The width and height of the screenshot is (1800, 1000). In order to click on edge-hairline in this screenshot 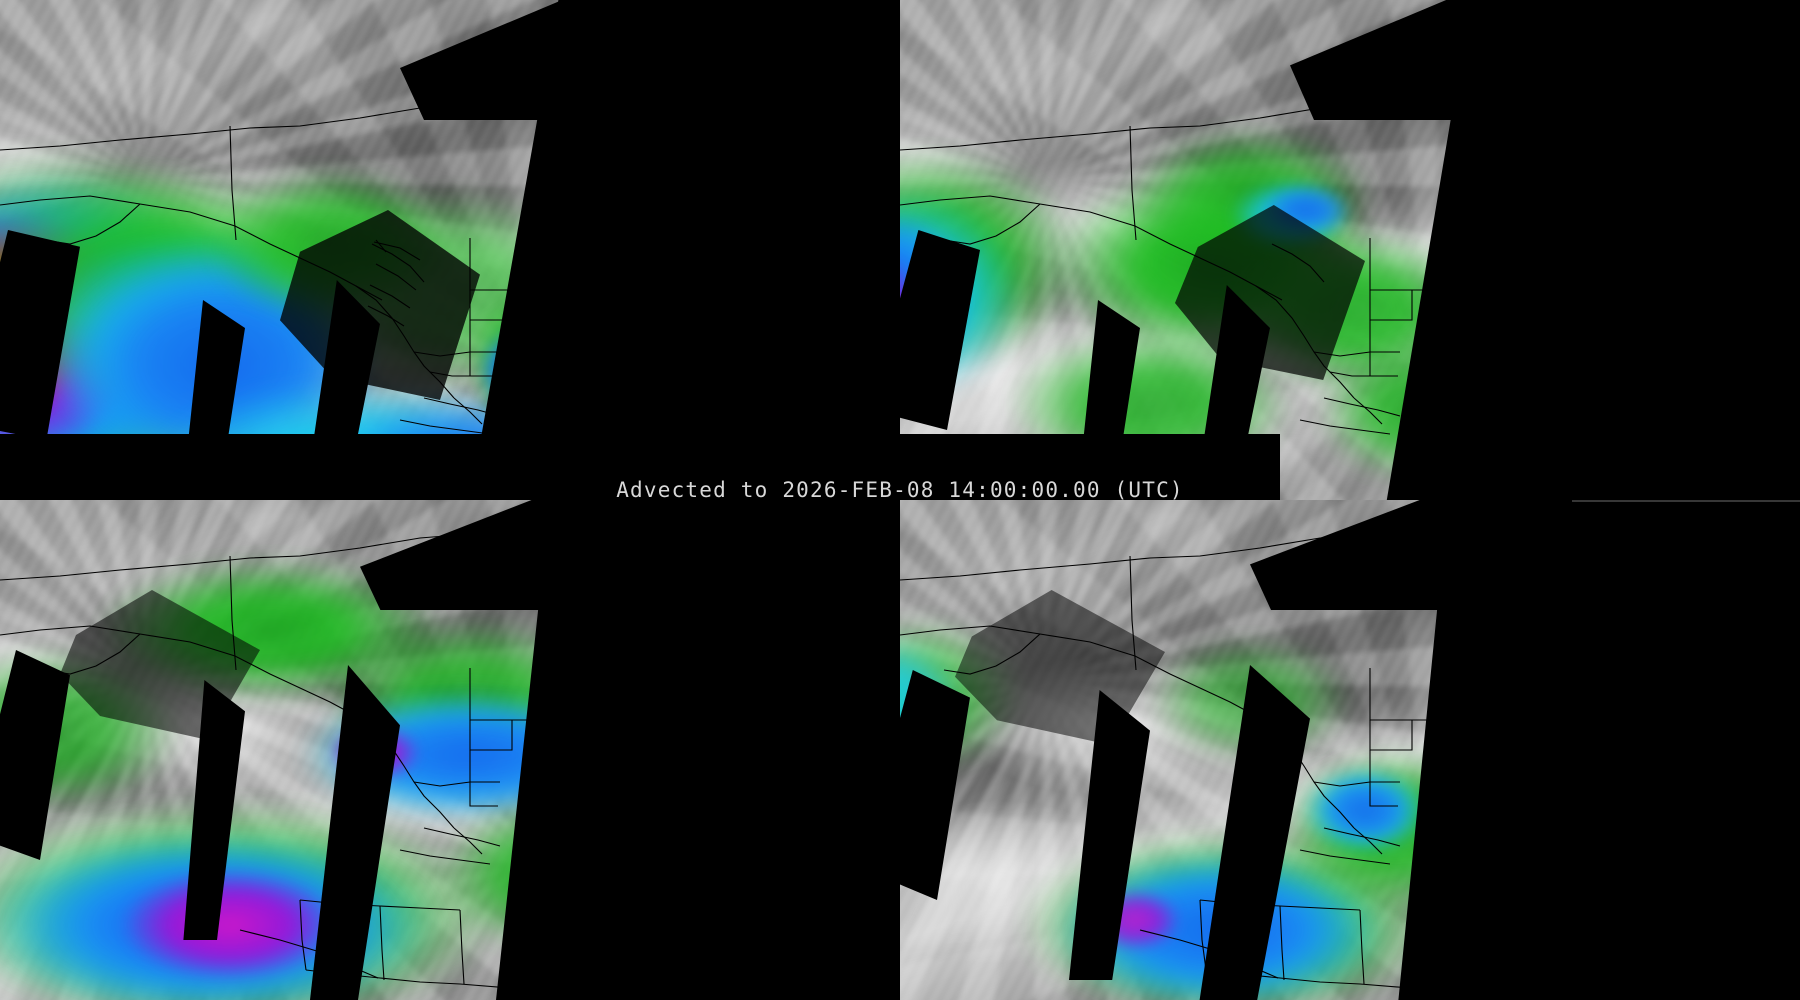, I will do `click(1686, 501)`.